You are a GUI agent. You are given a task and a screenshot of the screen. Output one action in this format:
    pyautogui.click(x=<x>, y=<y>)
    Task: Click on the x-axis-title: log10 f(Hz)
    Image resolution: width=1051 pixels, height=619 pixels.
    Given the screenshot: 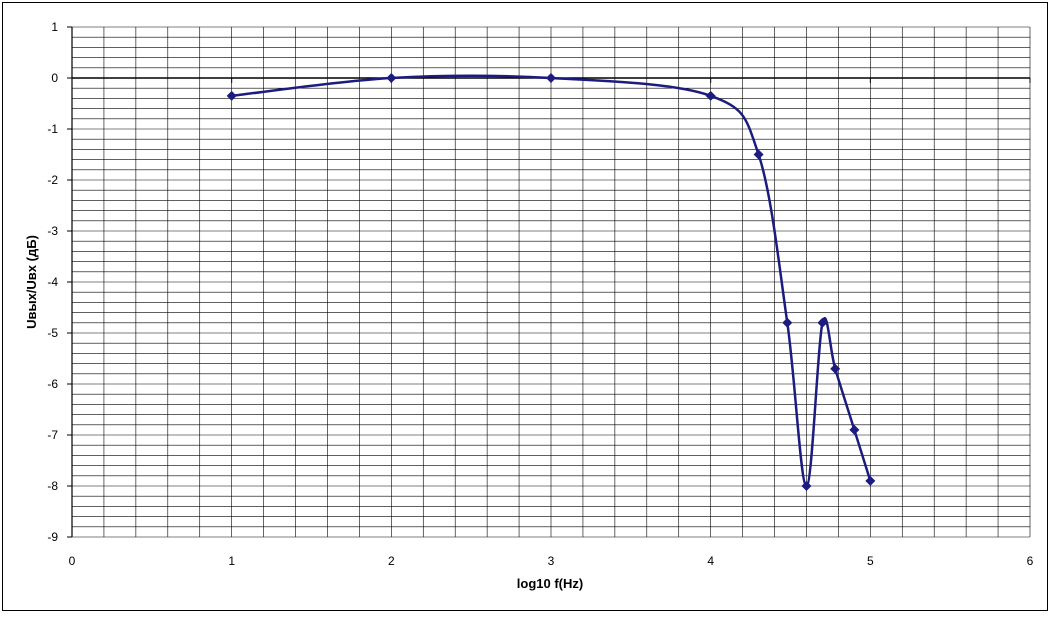 What is the action you would take?
    pyautogui.click(x=550, y=583)
    